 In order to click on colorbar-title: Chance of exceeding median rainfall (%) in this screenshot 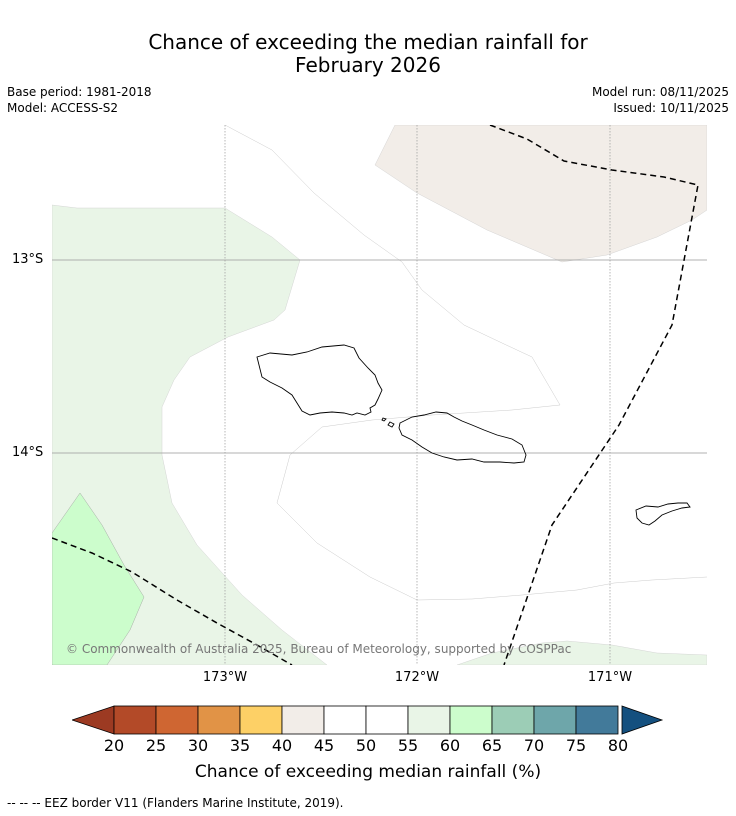, I will do `click(368, 772)`.